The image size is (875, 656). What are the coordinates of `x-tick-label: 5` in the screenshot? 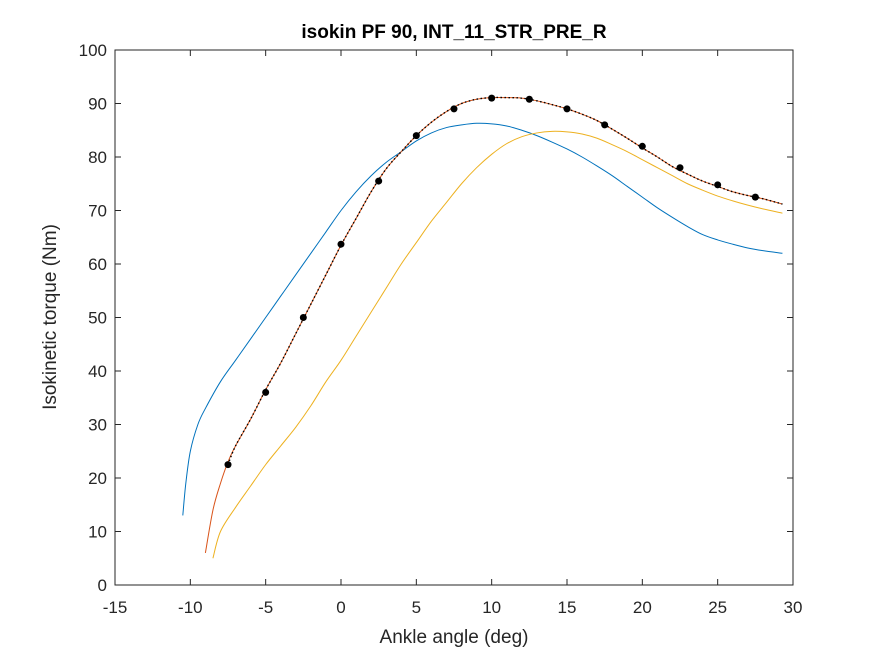 It's located at (416, 607).